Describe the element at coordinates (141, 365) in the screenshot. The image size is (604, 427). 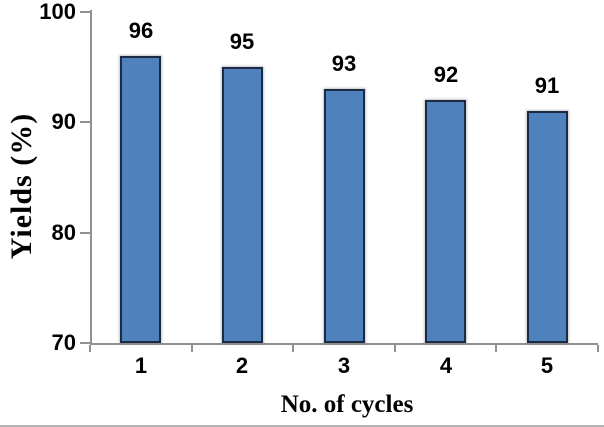
I see `x-tick-label: 1` at that location.